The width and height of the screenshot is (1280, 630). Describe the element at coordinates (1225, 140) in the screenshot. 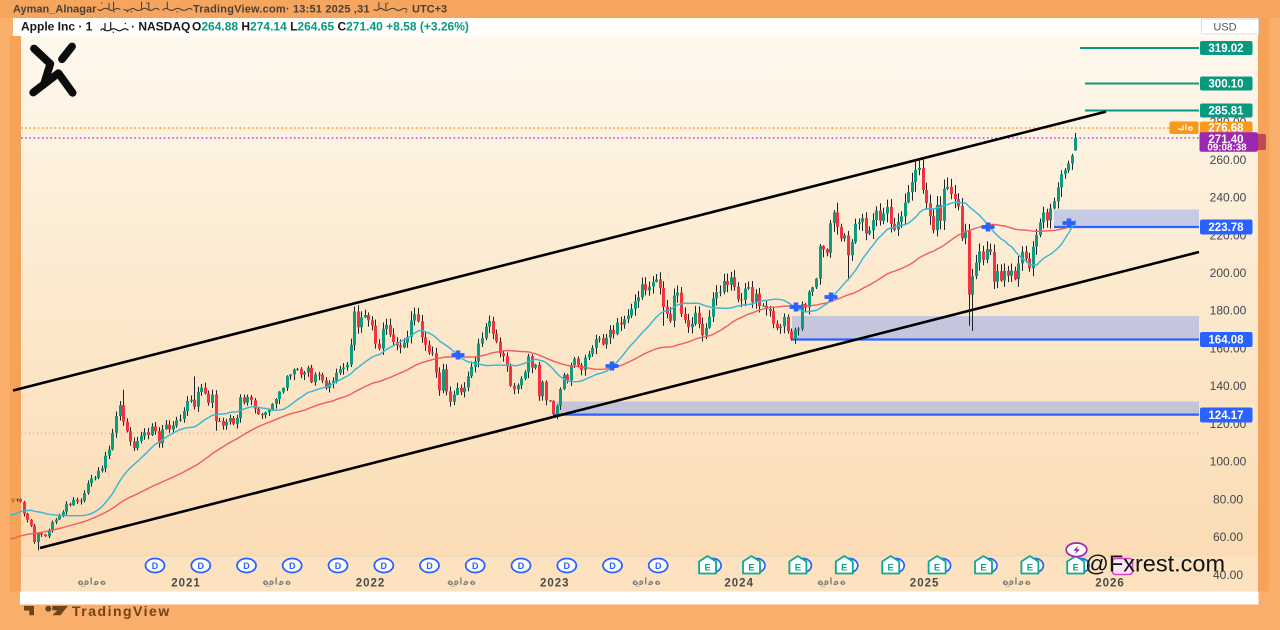

I see `svg-text: 271.40` at that location.